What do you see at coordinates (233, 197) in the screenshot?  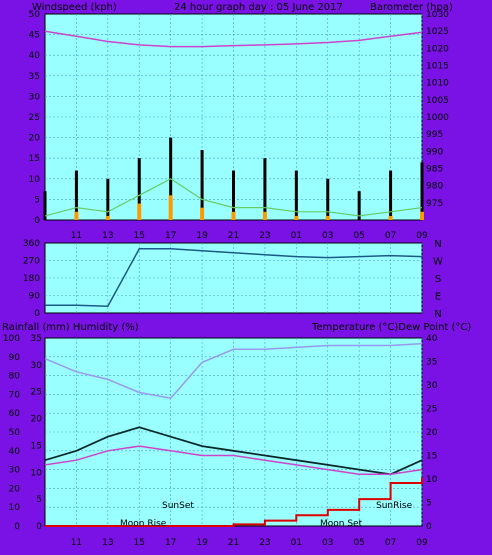 I see `gust-line` at bounding box center [233, 197].